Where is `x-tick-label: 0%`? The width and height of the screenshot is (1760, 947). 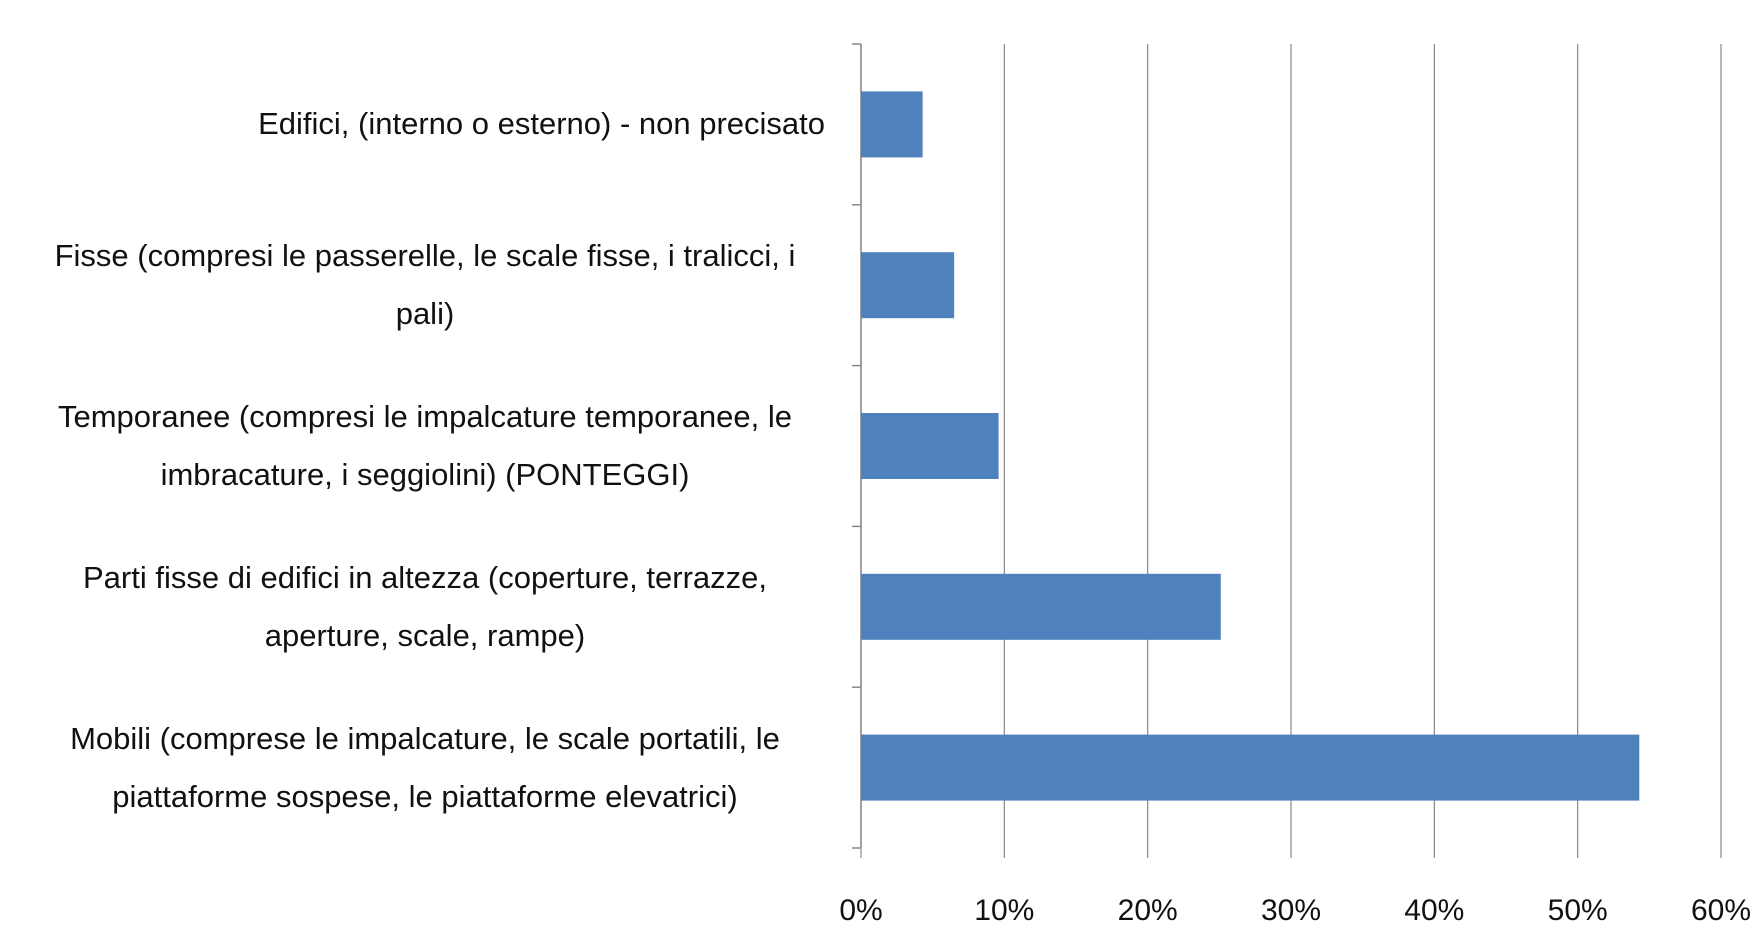 x-tick-label: 0% is located at coordinates (860, 910).